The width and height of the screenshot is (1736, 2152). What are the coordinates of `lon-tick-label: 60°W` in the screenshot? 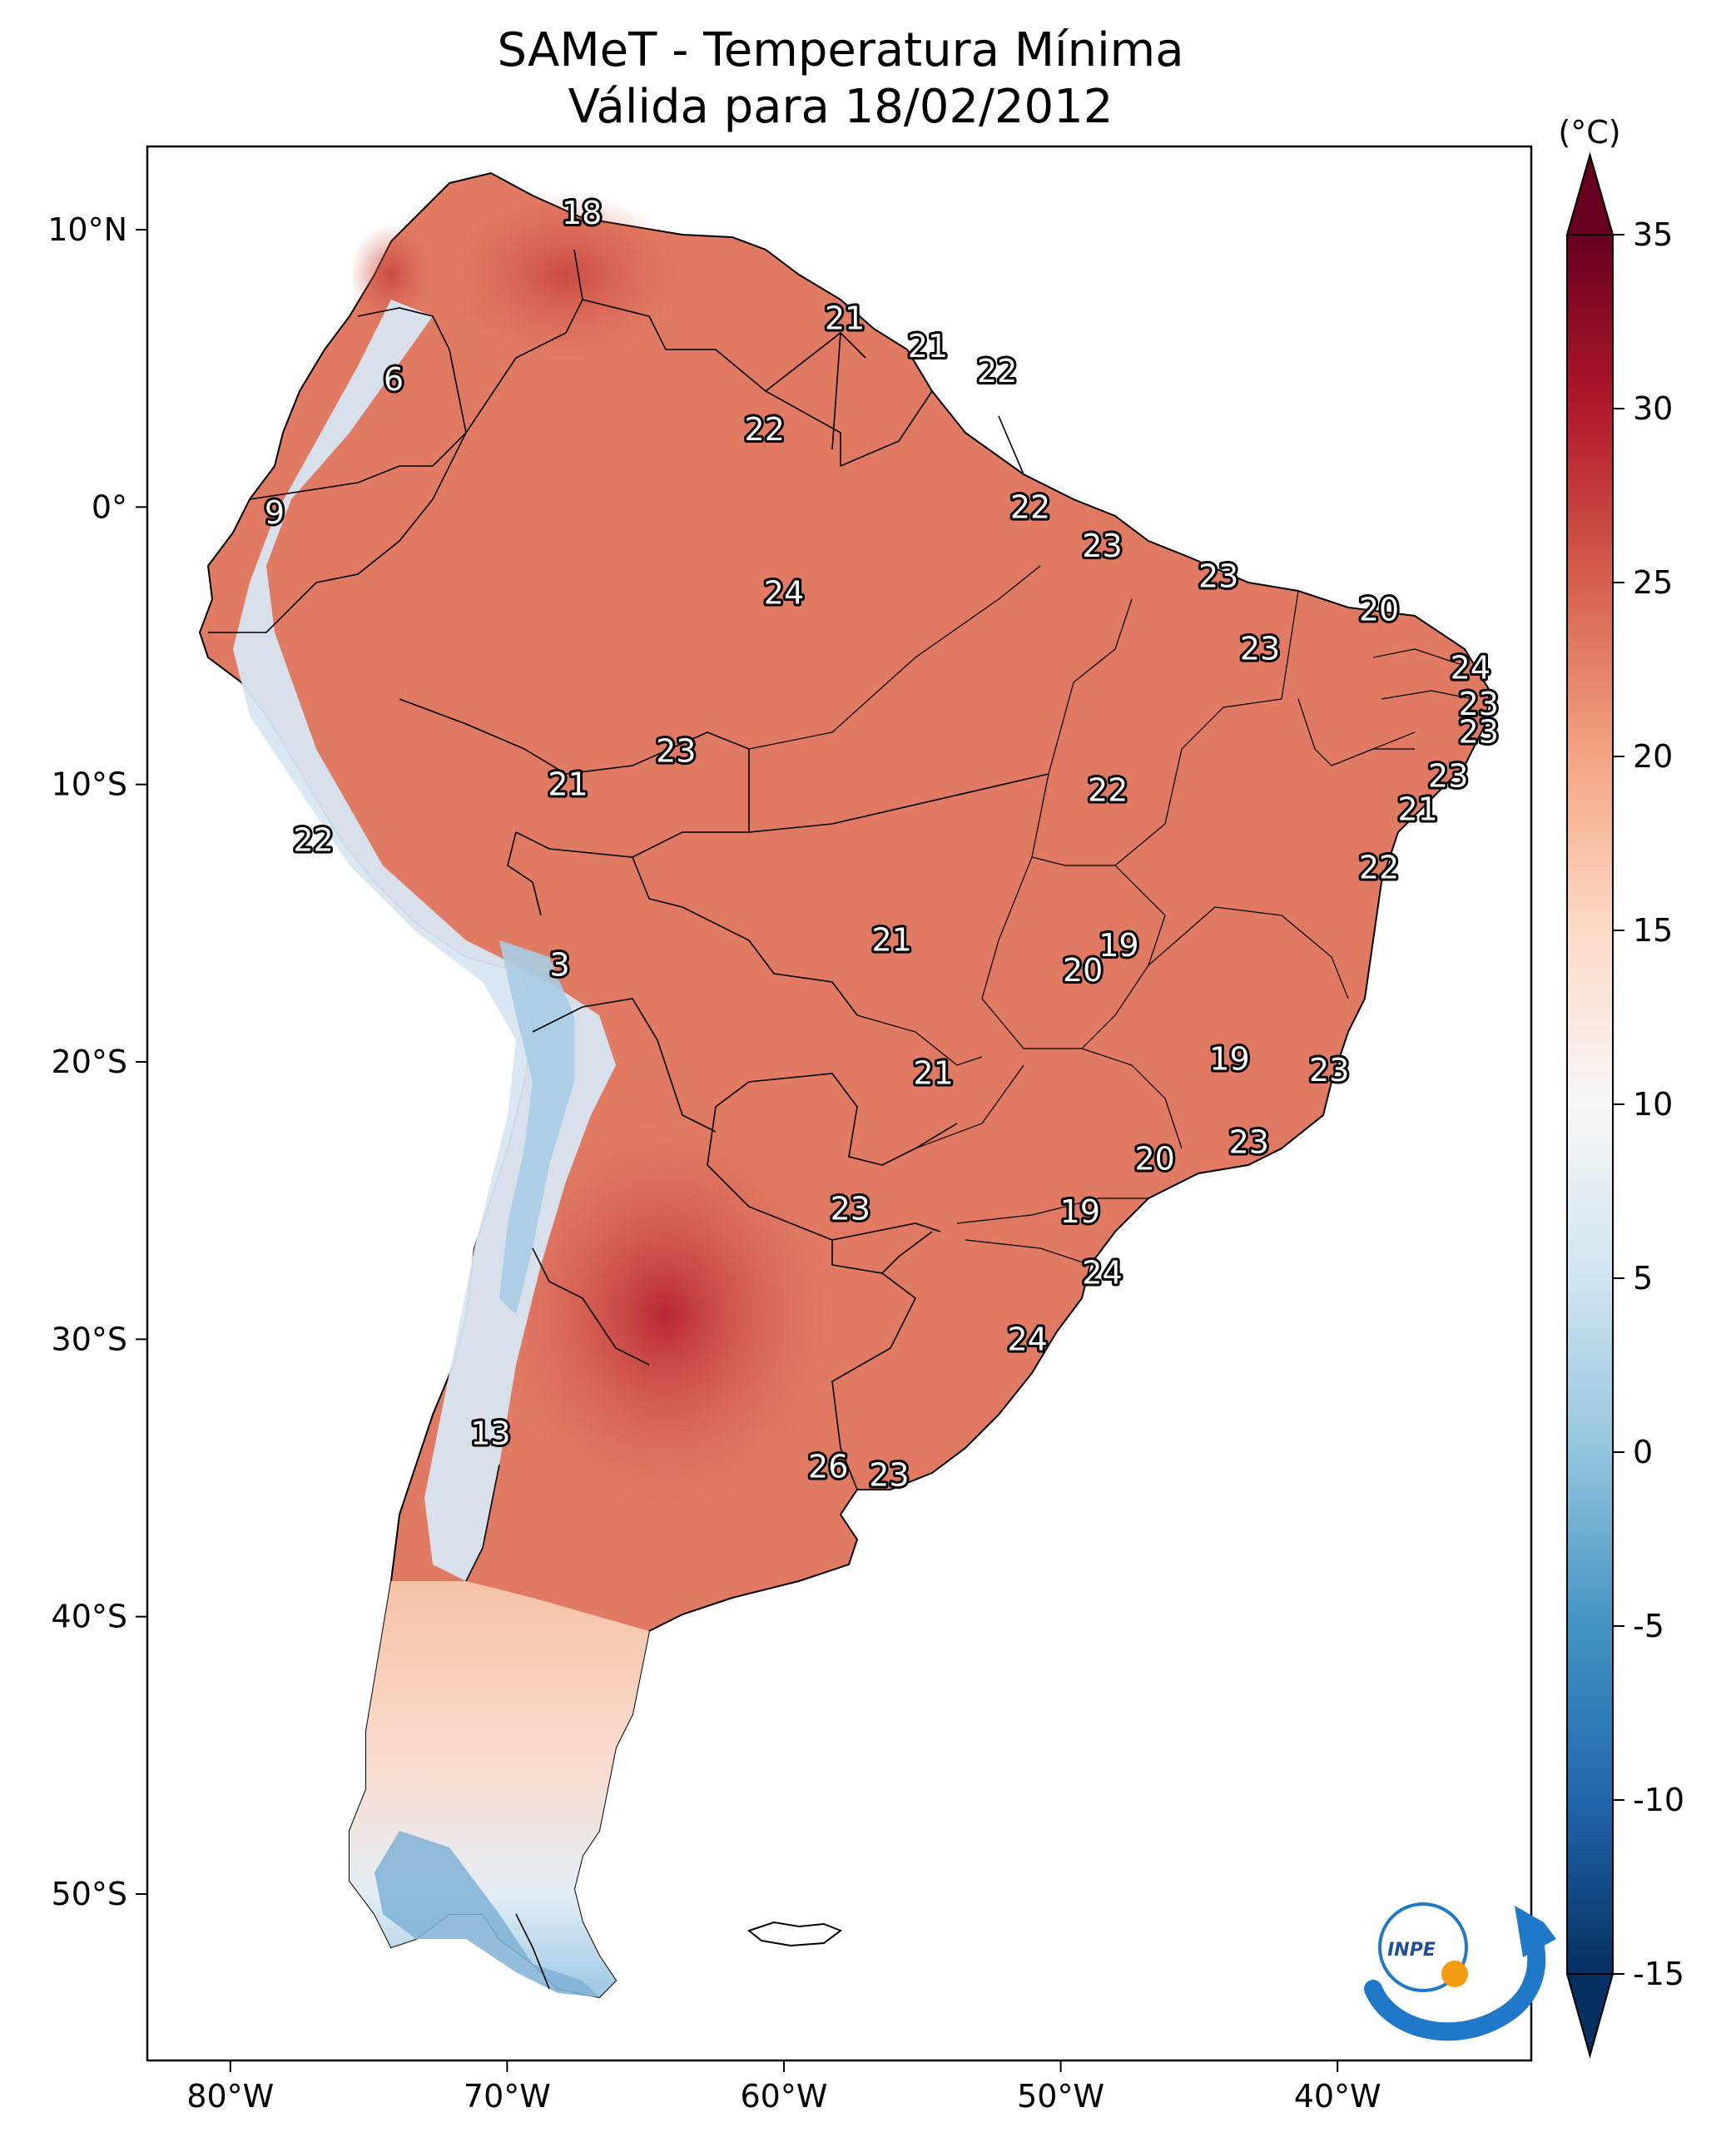 It's located at (785, 2096).